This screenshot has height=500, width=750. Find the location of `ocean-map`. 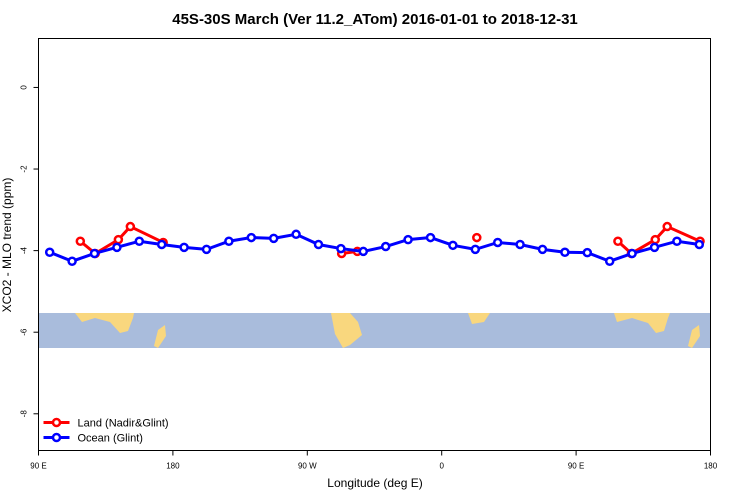

ocean-map is located at coordinates (374, 330).